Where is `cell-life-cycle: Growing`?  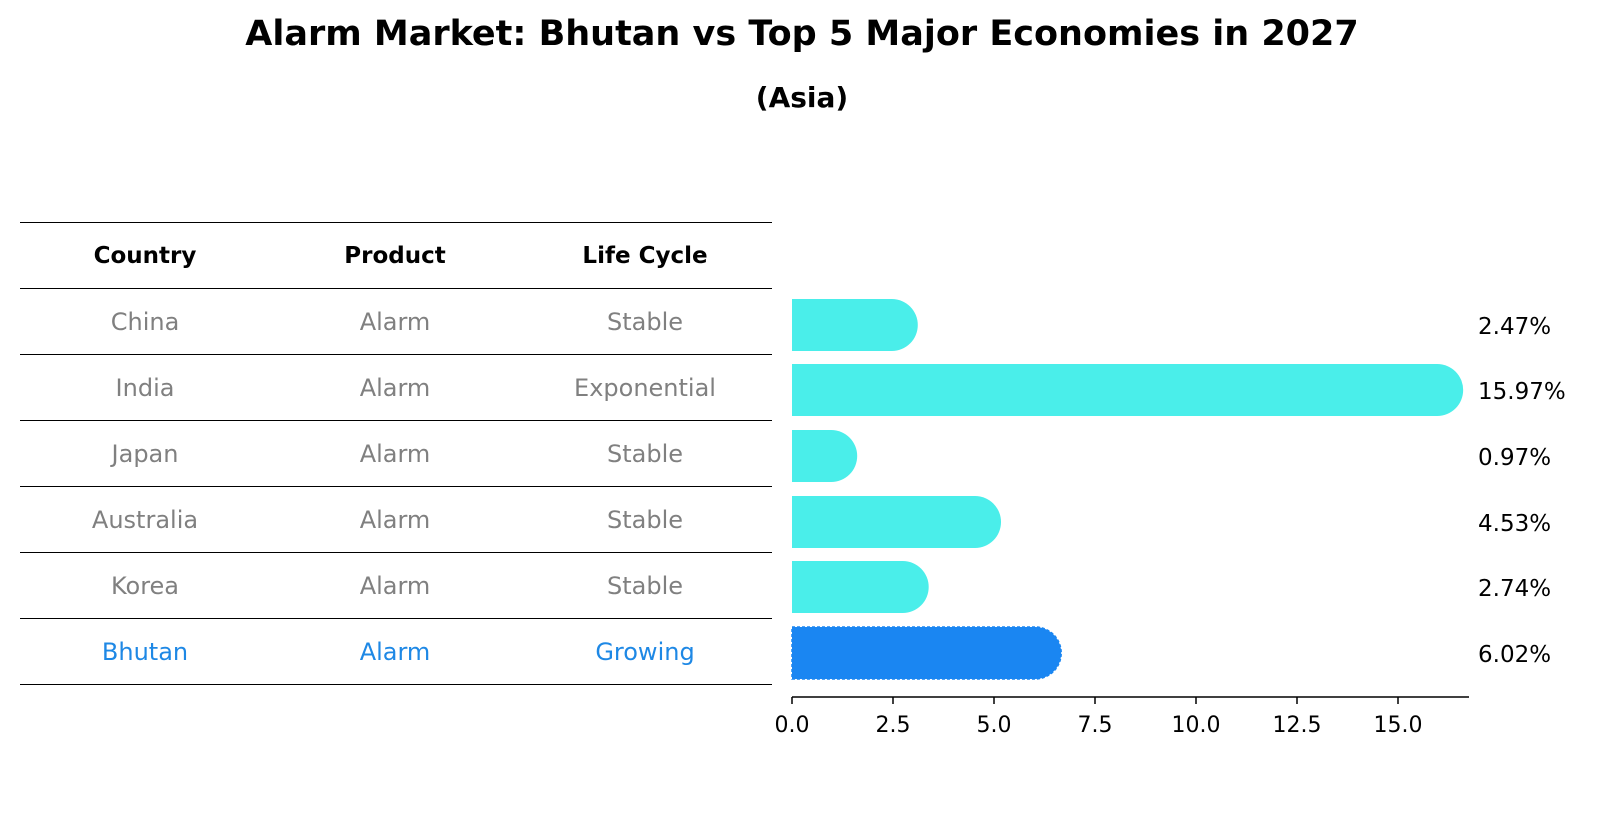 cell-life-cycle: Growing is located at coordinates (645, 651).